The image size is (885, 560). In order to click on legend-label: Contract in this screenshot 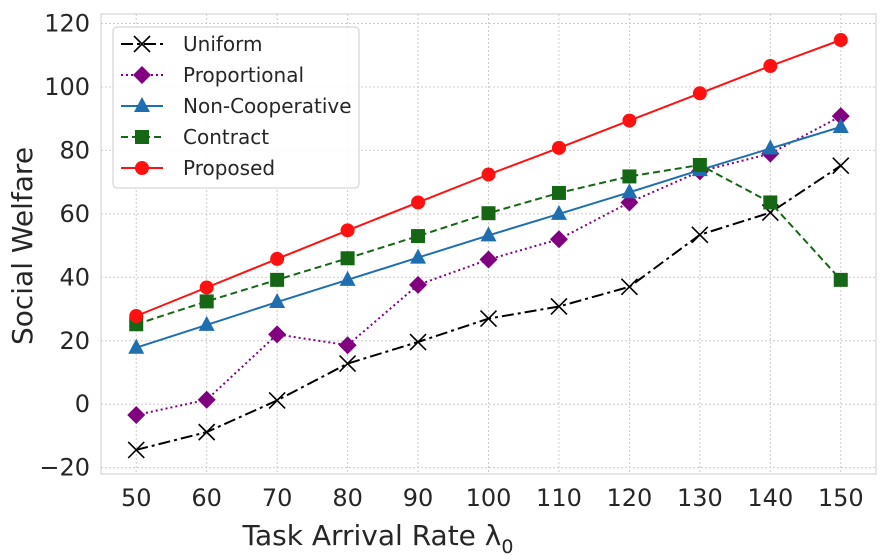, I will do `click(226, 137)`.